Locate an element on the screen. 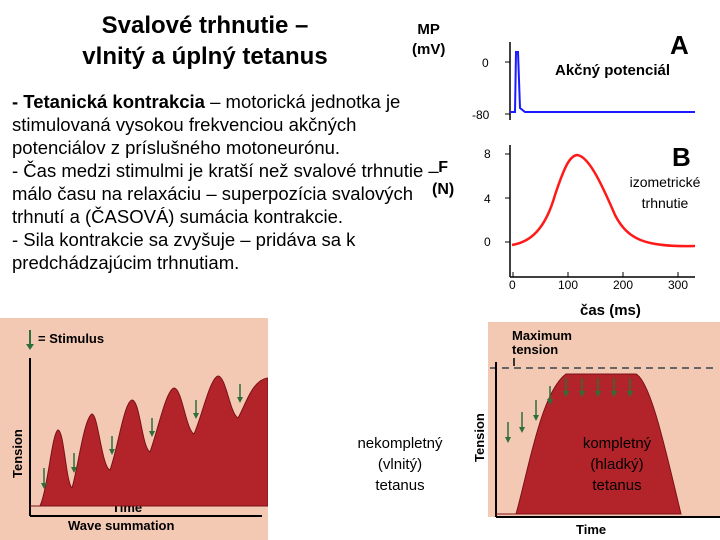  incomplete-tetanus-line2: (vlnitý) is located at coordinates (400, 464).